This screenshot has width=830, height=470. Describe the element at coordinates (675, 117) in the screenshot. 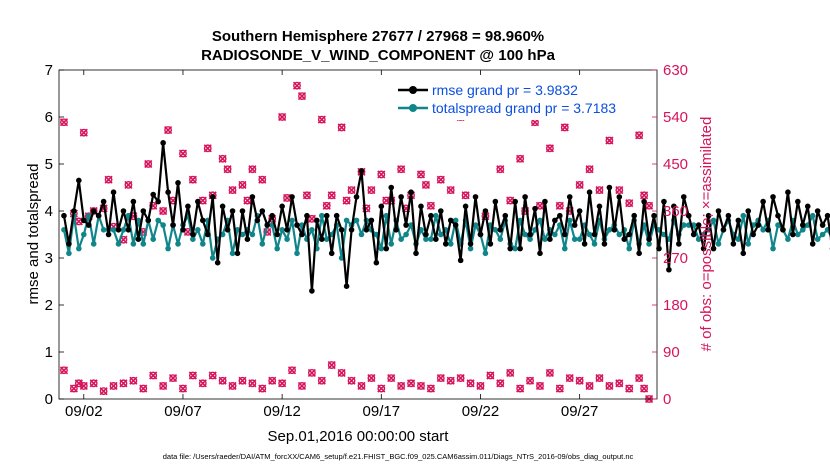

I see `y-right-tick-label-6: 540` at that location.